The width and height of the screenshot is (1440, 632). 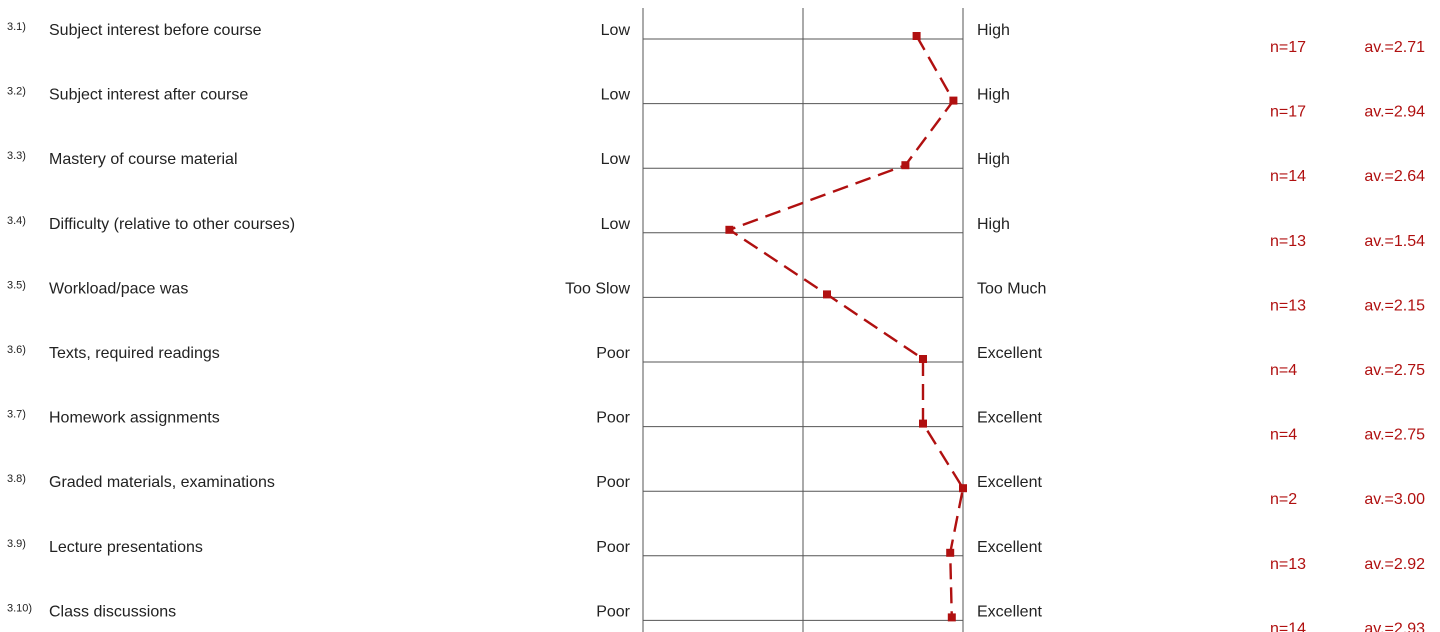 I want to click on item-label: Subject interest before course, so click(x=155, y=30).